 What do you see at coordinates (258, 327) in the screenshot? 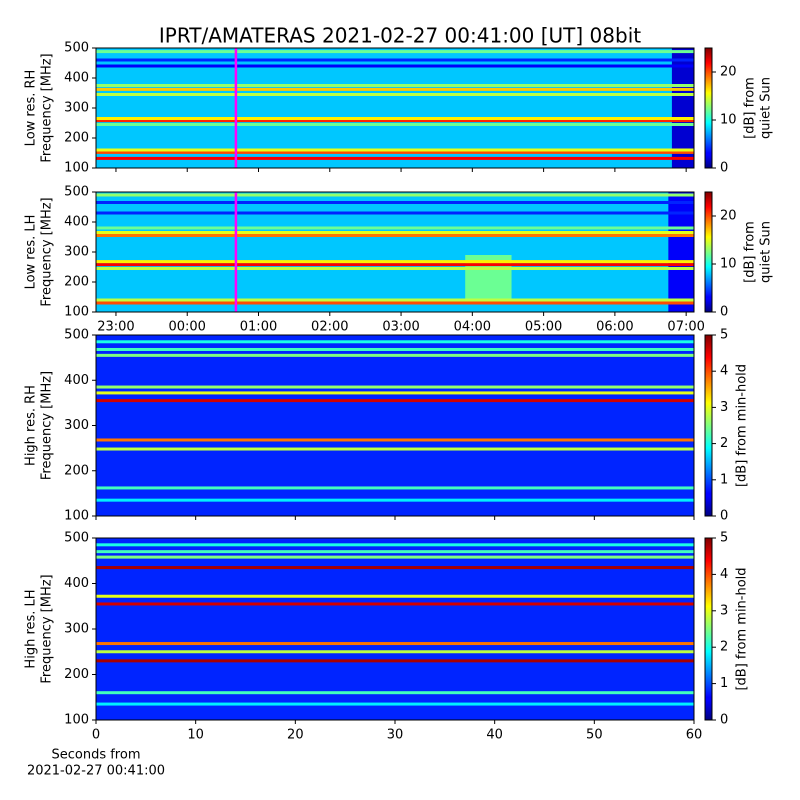
I see `x-tick-label: 01:00` at bounding box center [258, 327].